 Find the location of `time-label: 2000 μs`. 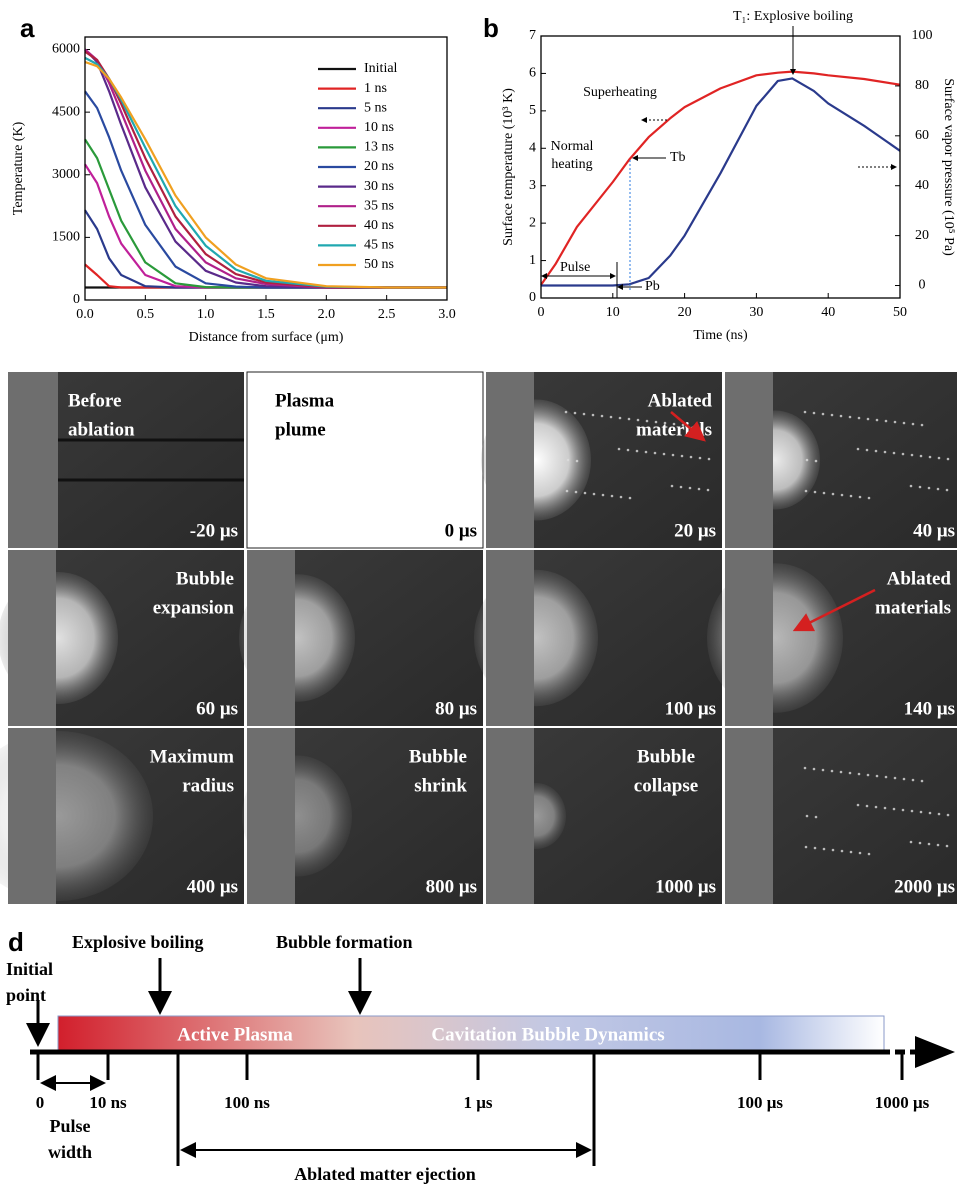

time-label: 2000 μs is located at coordinates (924, 886).